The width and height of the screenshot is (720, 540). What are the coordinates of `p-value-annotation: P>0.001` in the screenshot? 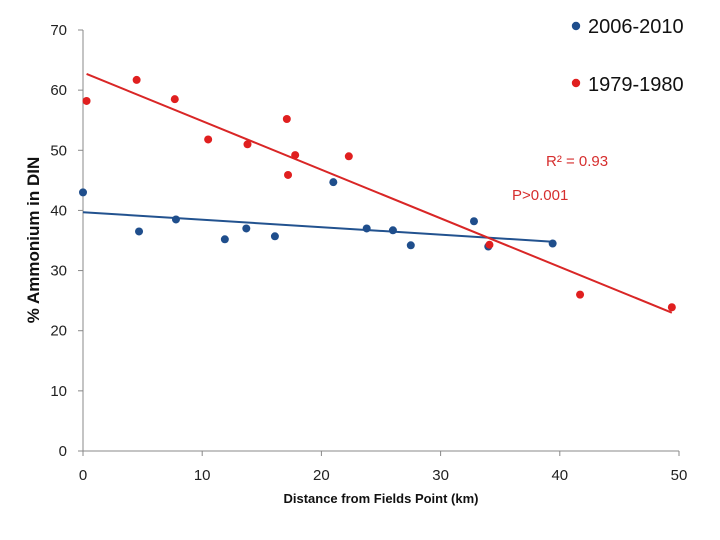 It's located at (540, 195).